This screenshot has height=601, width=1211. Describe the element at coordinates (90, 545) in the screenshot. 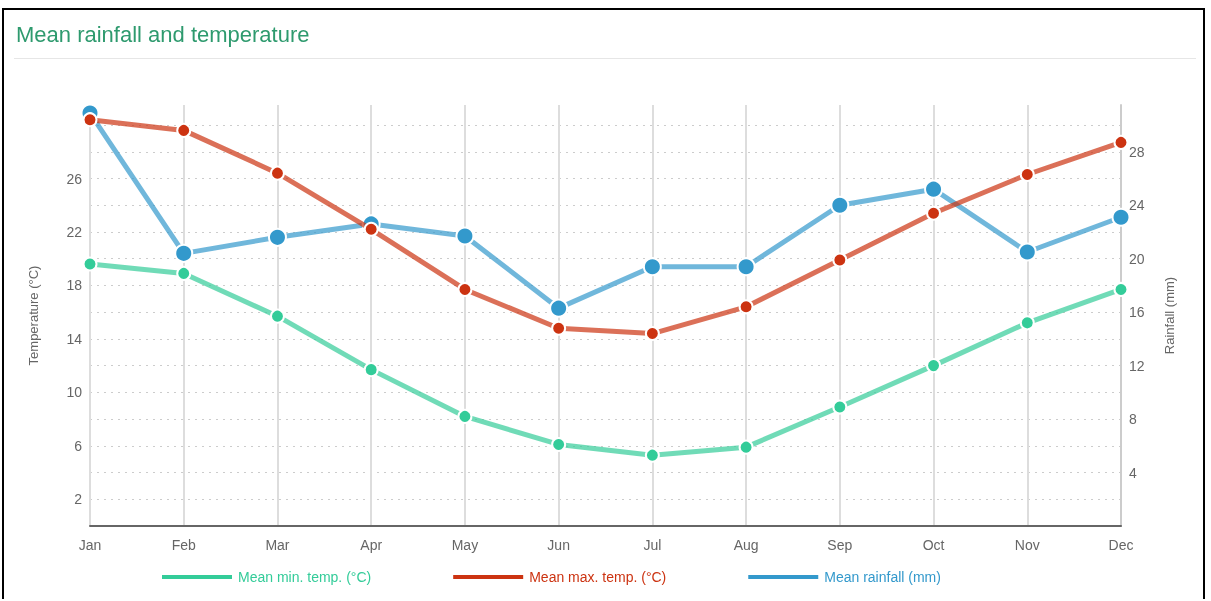

I see `x-tick-label: Jan` at that location.